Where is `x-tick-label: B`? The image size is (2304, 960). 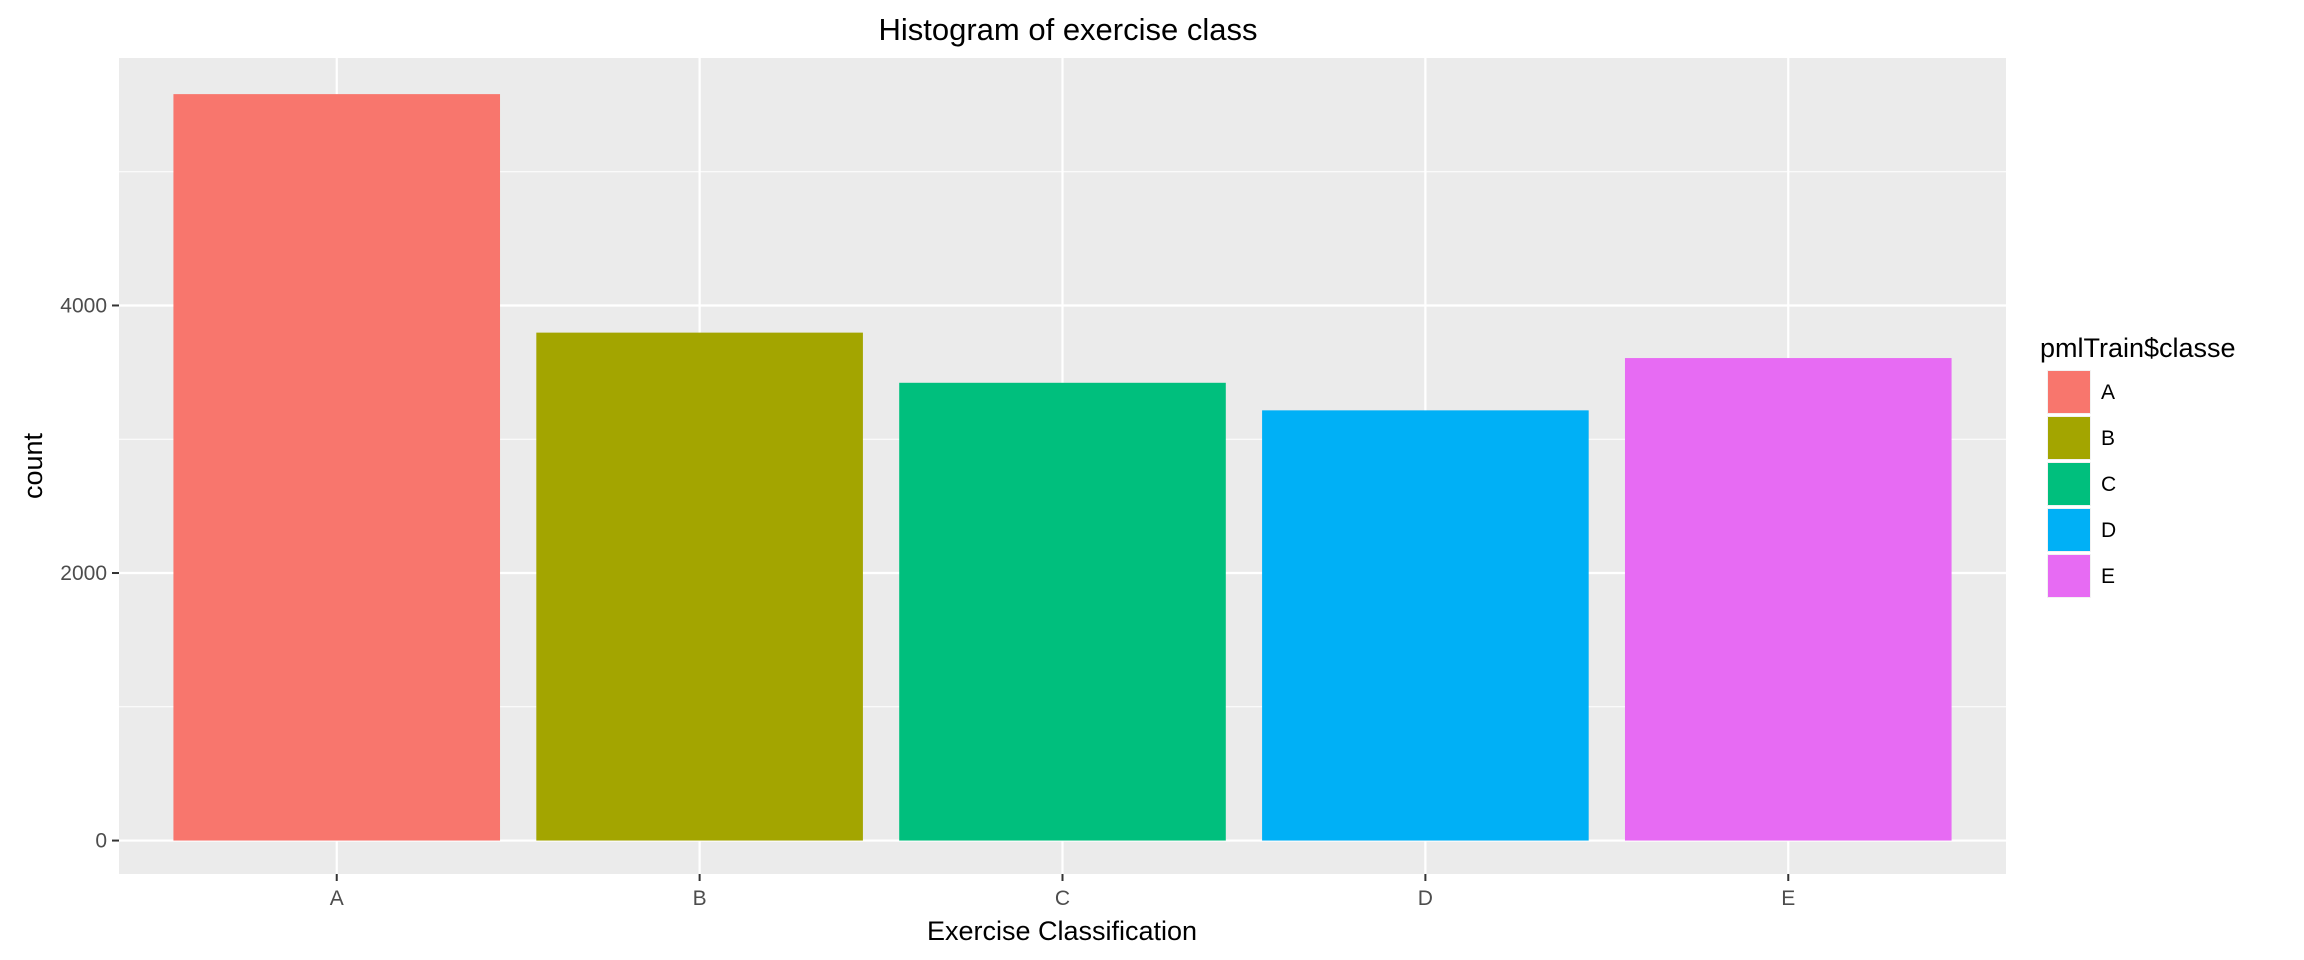
x-tick-label: B is located at coordinates (700, 898).